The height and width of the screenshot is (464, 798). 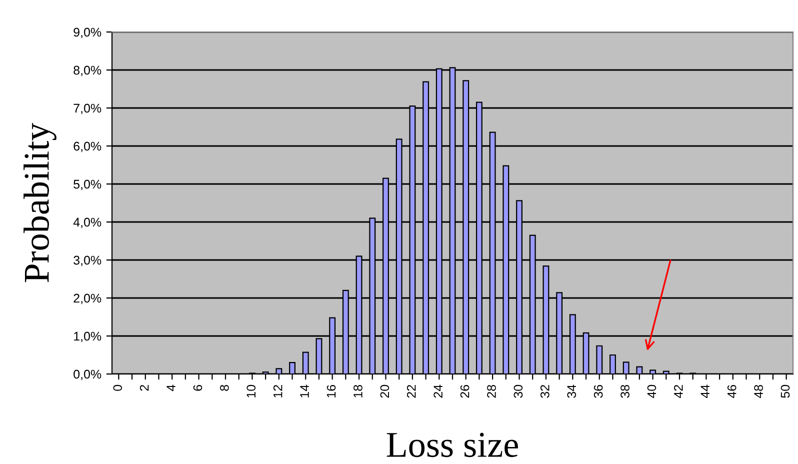 I want to click on x-tick-label: 50, so click(x=785, y=391).